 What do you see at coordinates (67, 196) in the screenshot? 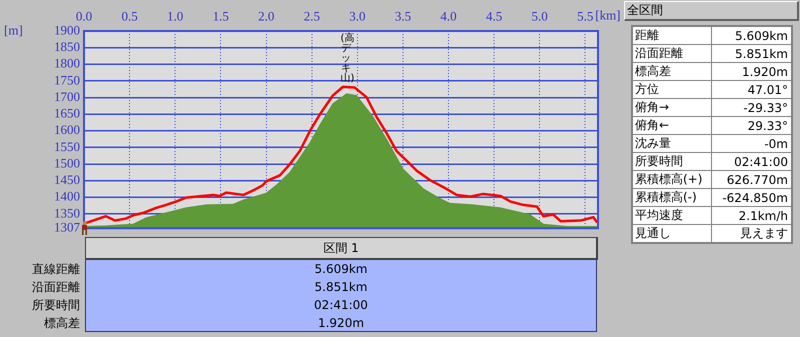
I see `y-tick-label: 1400` at bounding box center [67, 196].